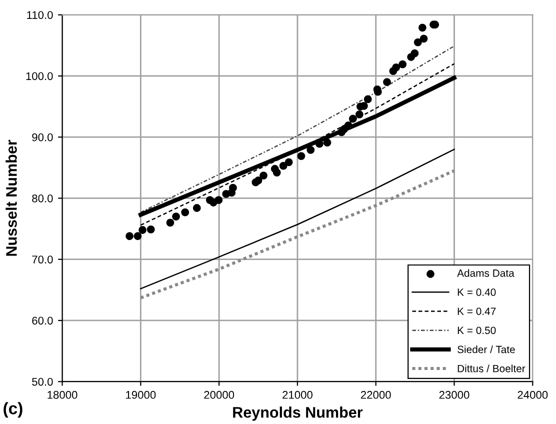 The height and width of the screenshot is (424, 556). I want to click on legend-label: K = 0.50, so click(477, 330).